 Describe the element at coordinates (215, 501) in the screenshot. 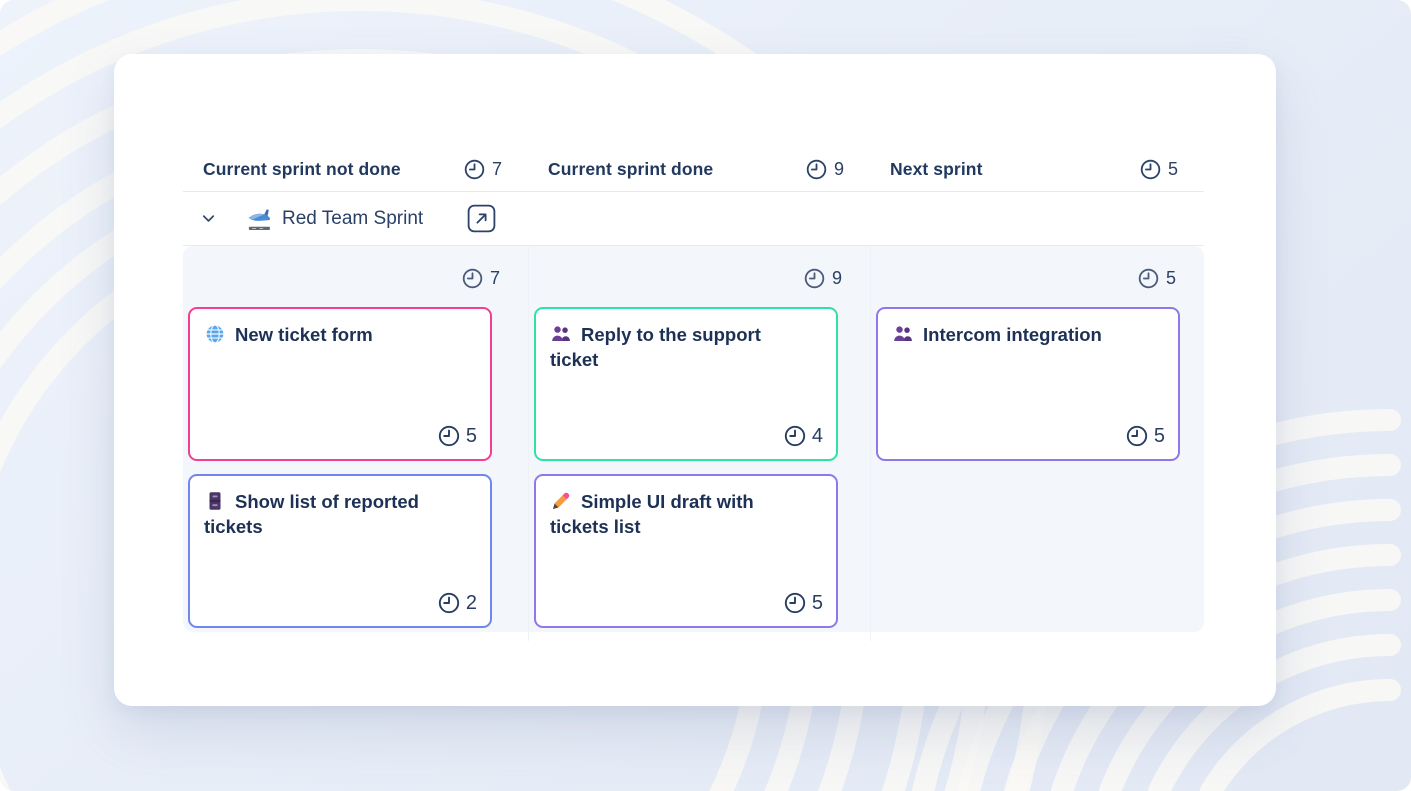

I see `file-cabinet-icon` at that location.